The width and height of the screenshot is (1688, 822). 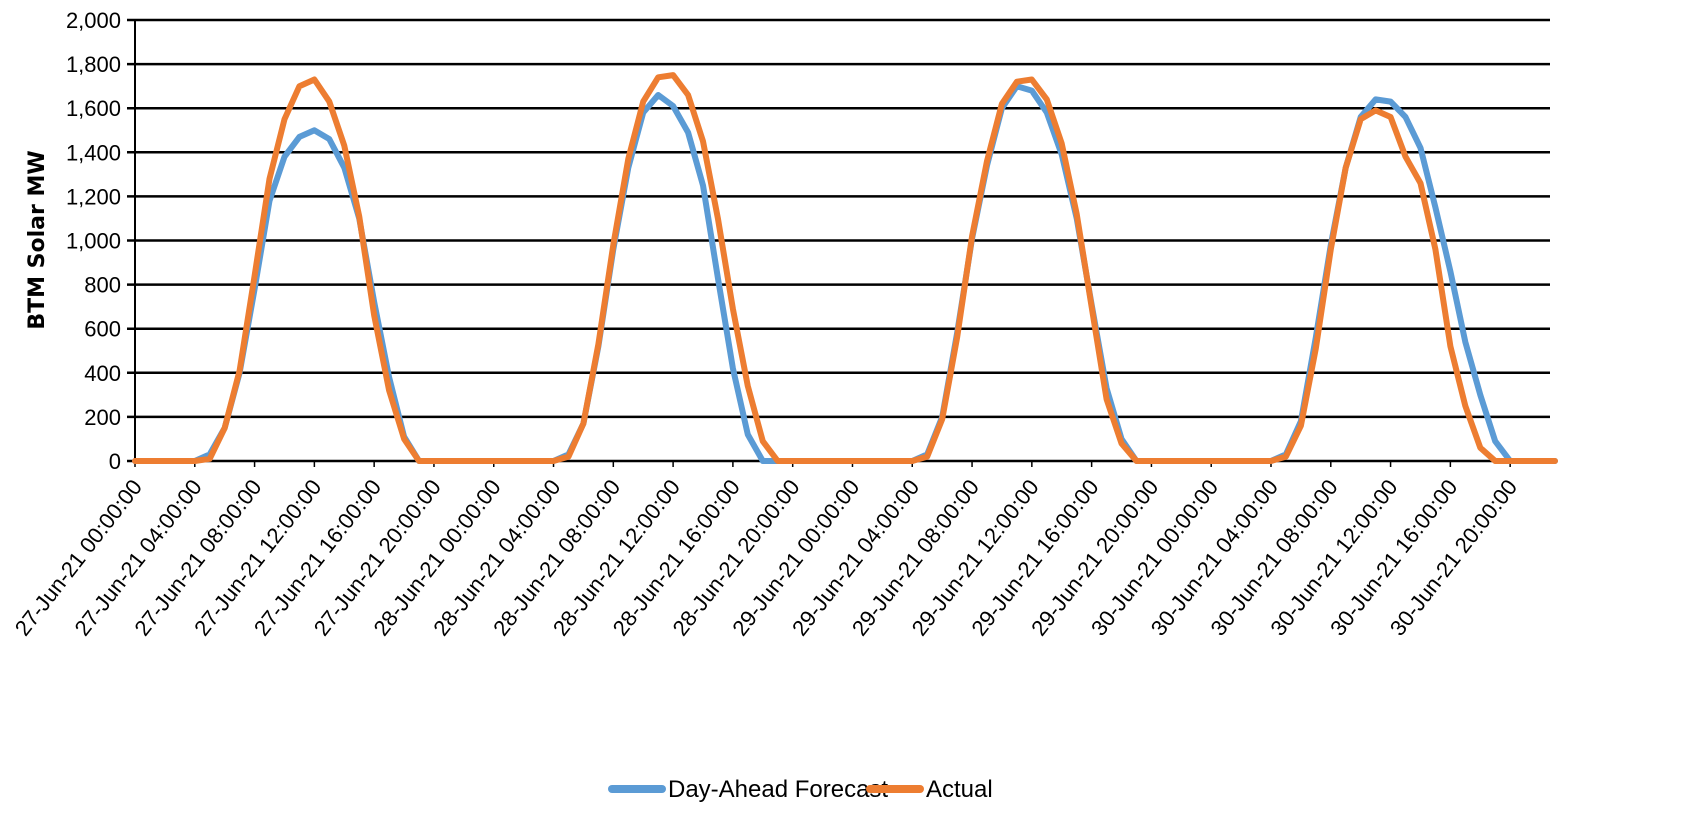 What do you see at coordinates (93, 64) in the screenshot?
I see `y-tick-label: 1,800` at bounding box center [93, 64].